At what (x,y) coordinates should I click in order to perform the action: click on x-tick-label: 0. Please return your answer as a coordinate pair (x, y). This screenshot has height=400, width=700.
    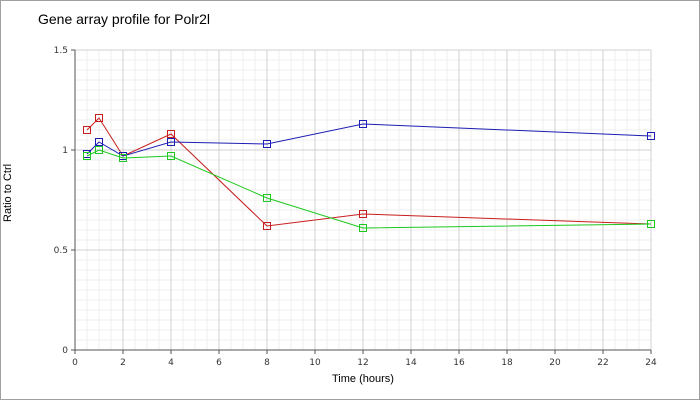
    Looking at the image, I should click on (75, 363).